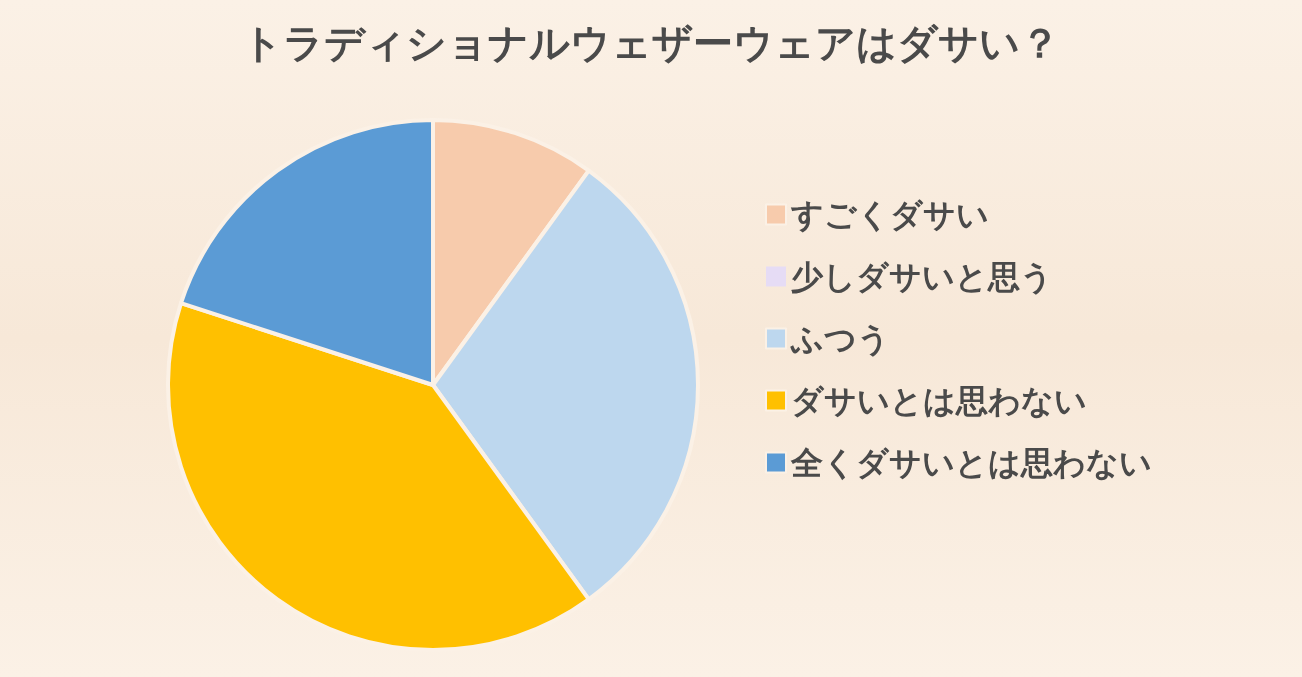 The width and height of the screenshot is (1302, 677). Describe the element at coordinates (939, 400) in the screenshot. I see `legend-label: ダサいとは思わない` at that location.